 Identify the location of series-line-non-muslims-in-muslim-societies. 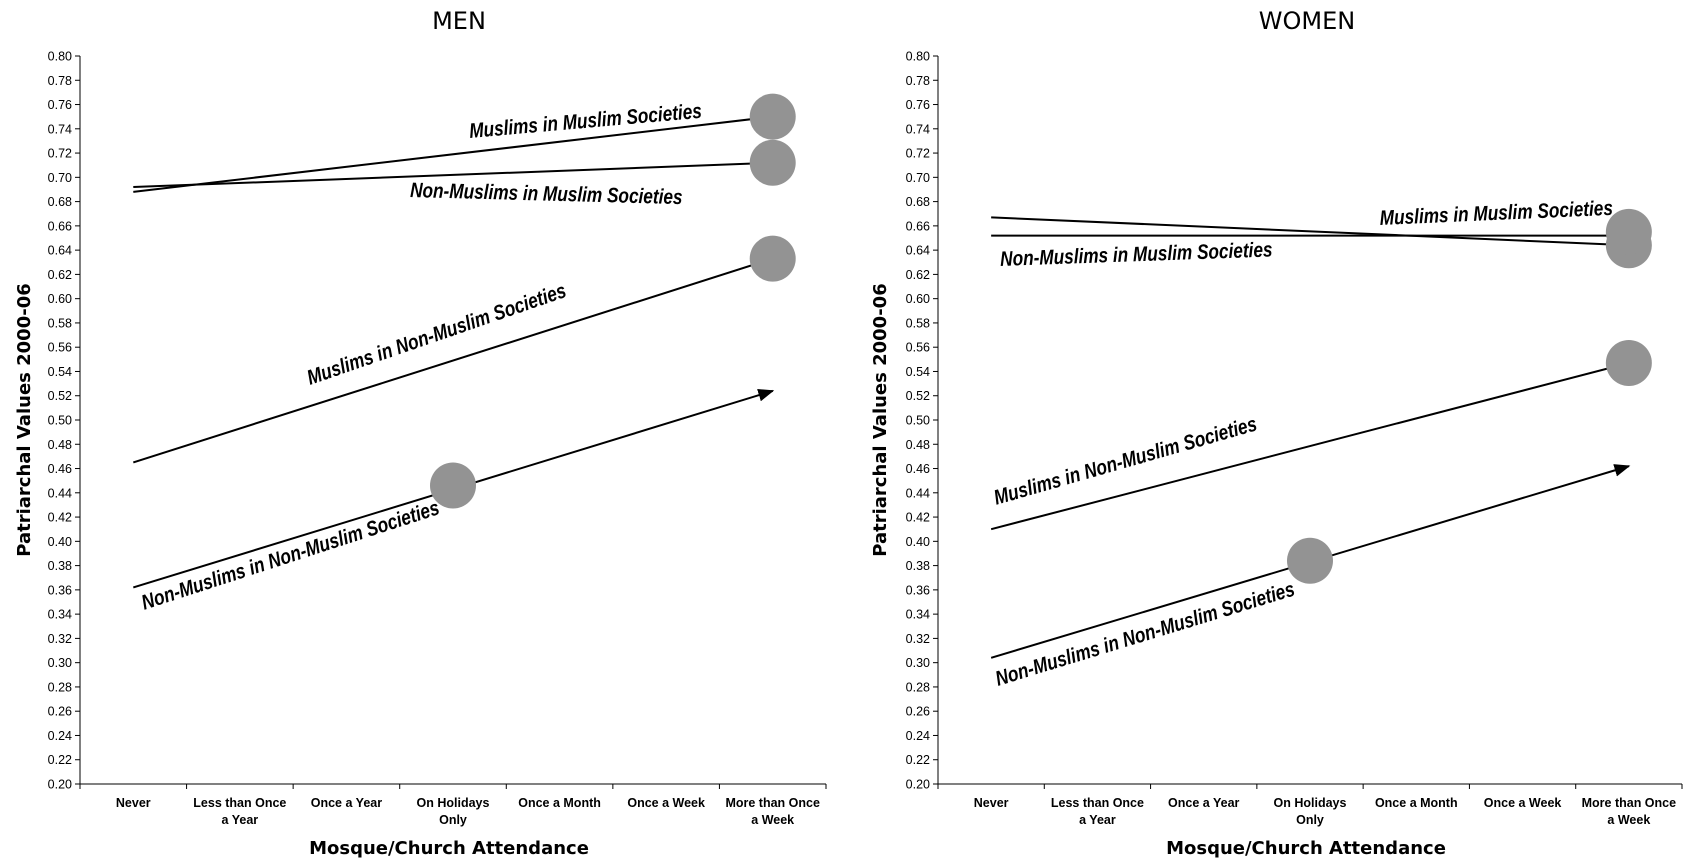
(453, 175).